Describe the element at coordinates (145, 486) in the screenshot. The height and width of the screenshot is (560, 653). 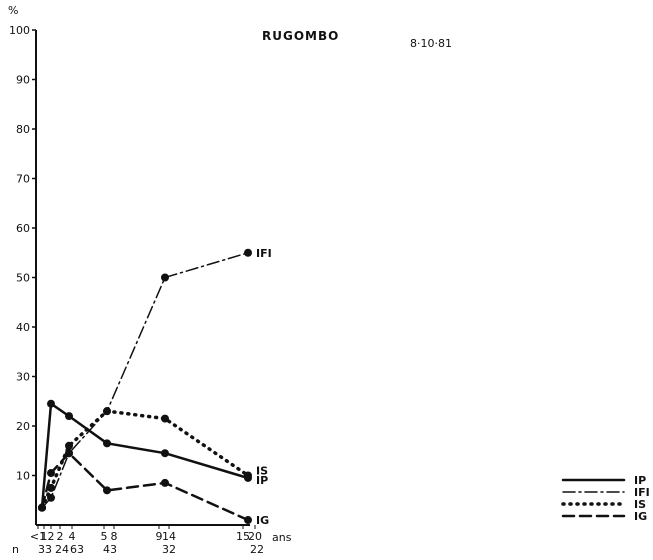
I see `series-line-ig` at that location.